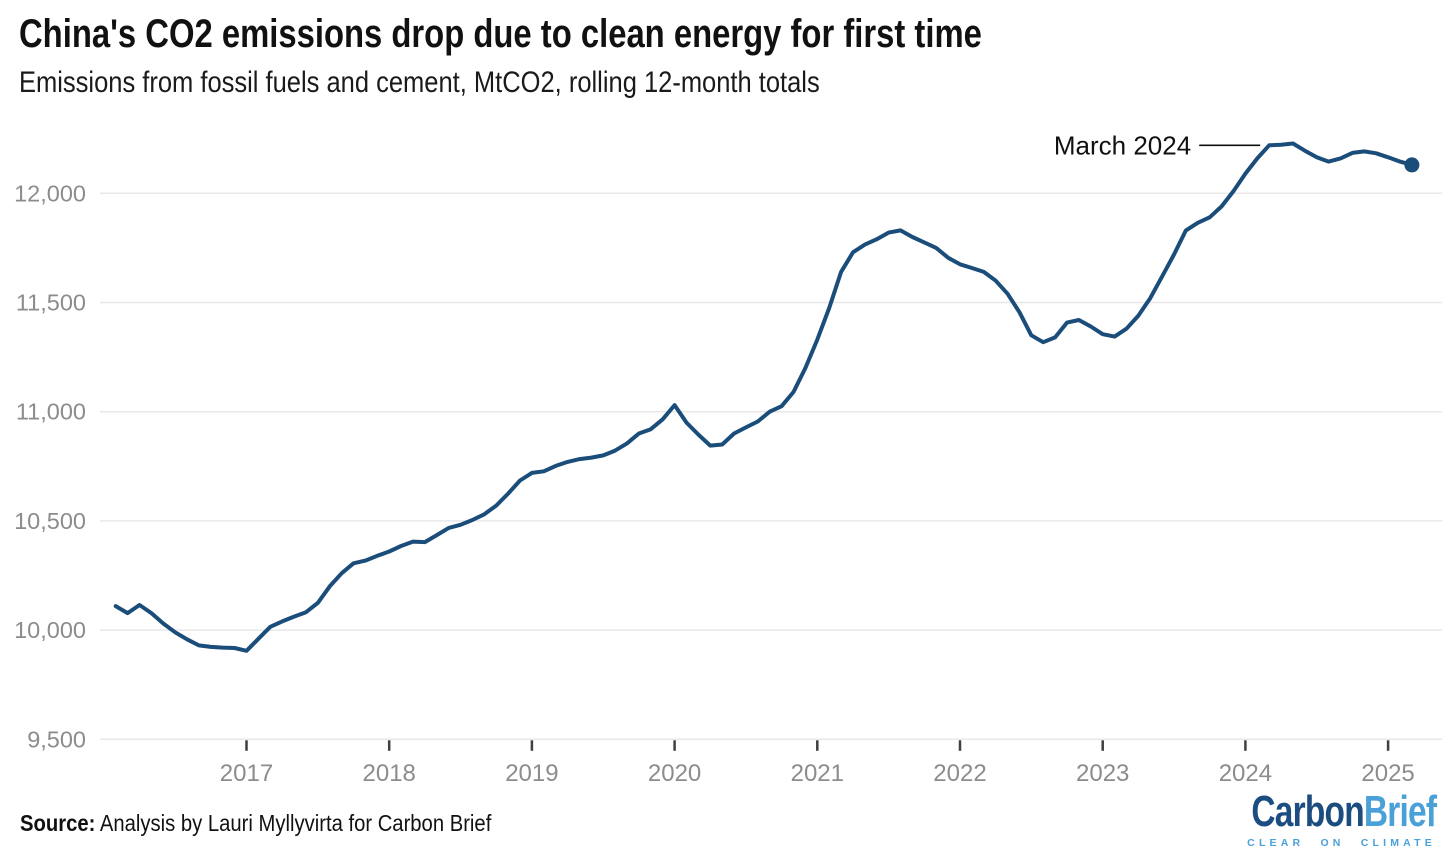 This screenshot has height=867, width=1456. Describe the element at coordinates (1307, 811) in the screenshot. I see `logo-carbon-text: Carbon` at that location.